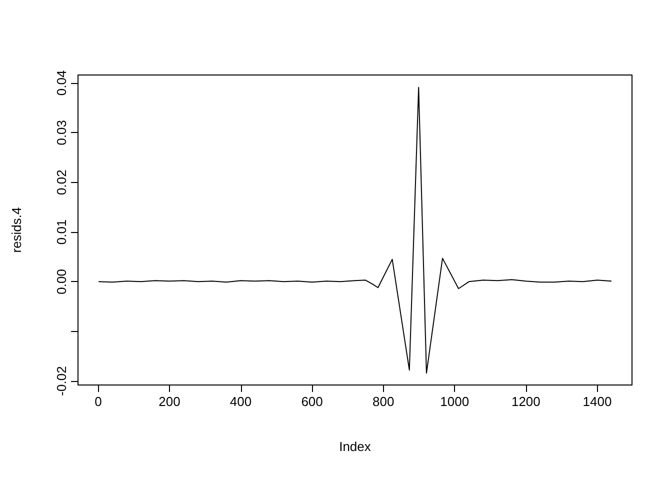  What do you see at coordinates (61, 182) in the screenshot?
I see `y-tick-label: 0.02` at bounding box center [61, 182].